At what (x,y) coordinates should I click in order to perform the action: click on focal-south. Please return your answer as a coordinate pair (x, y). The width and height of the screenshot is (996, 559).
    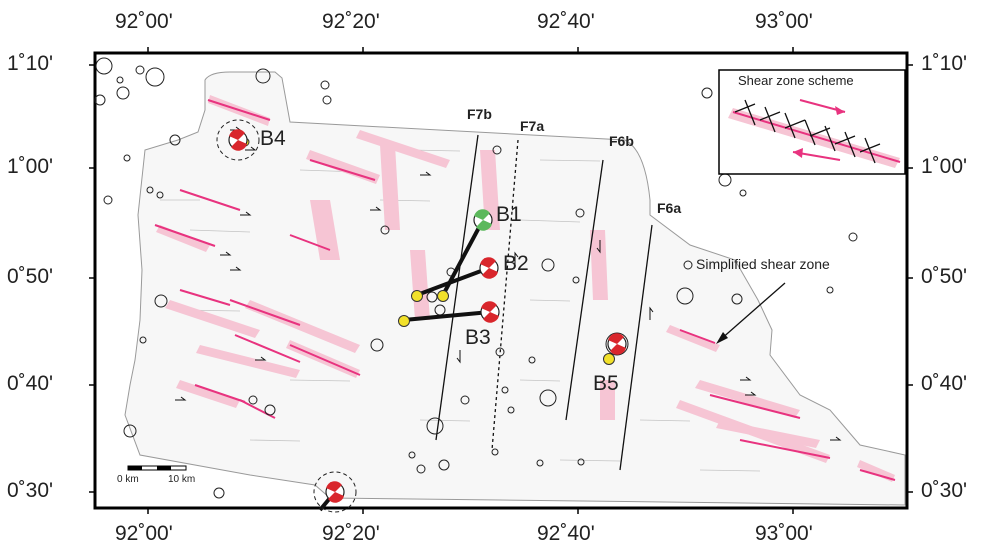
    Looking at the image, I should click on (335, 492).